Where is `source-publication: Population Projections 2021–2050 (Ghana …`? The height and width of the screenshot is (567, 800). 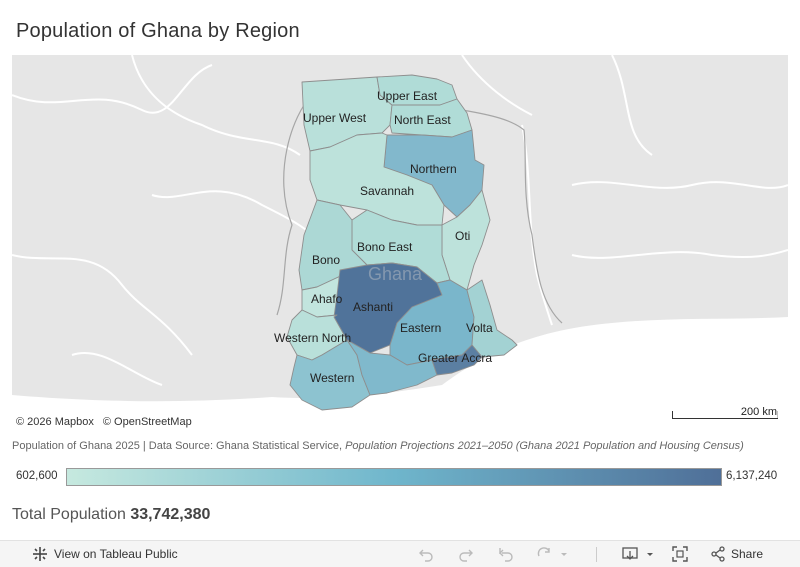
source-publication: Population Projections 2021–2050 (Ghana … is located at coordinates (544, 446).